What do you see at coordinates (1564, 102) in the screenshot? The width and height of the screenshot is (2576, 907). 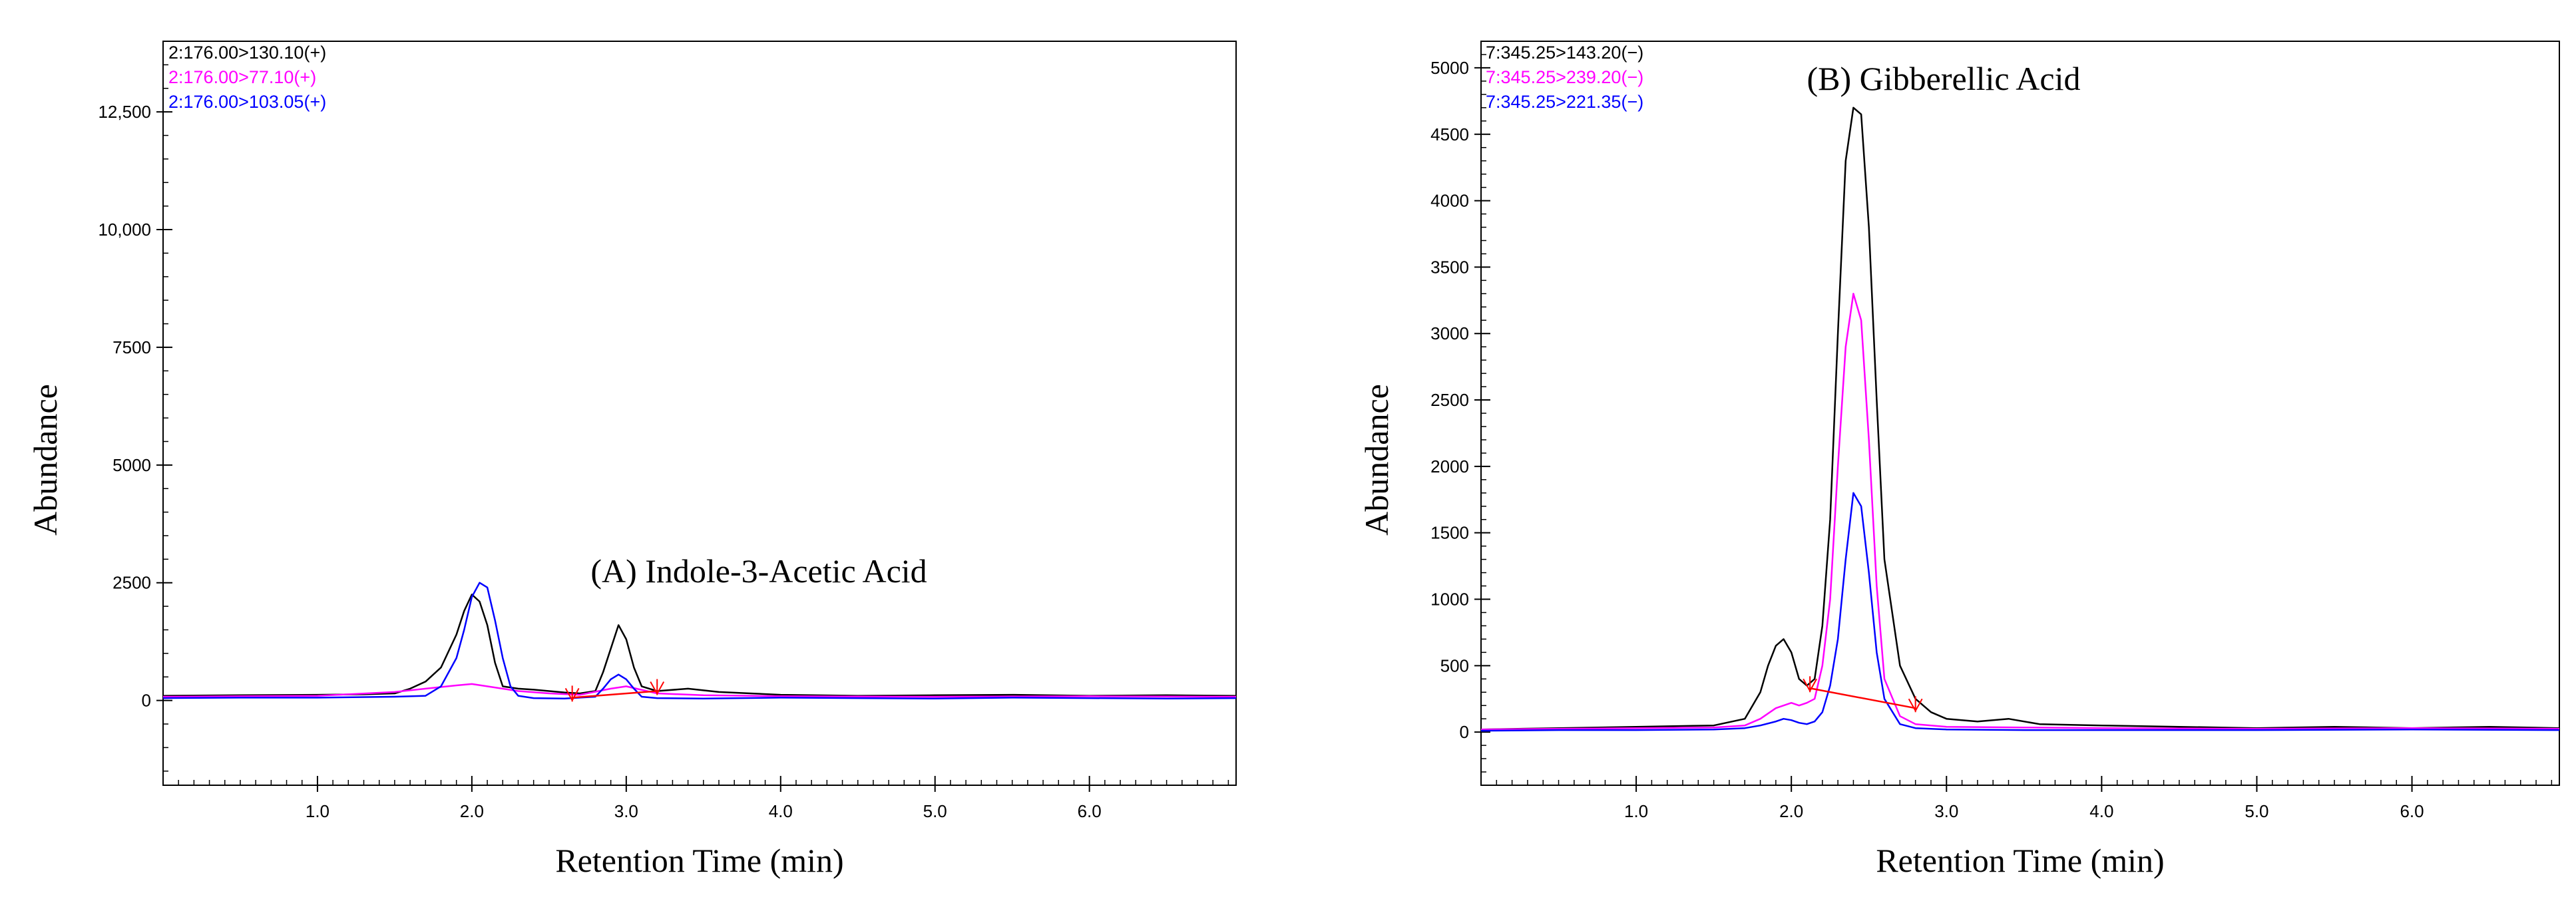 I see `legend-entry: 7:345.25>221.35(−)` at bounding box center [1564, 102].